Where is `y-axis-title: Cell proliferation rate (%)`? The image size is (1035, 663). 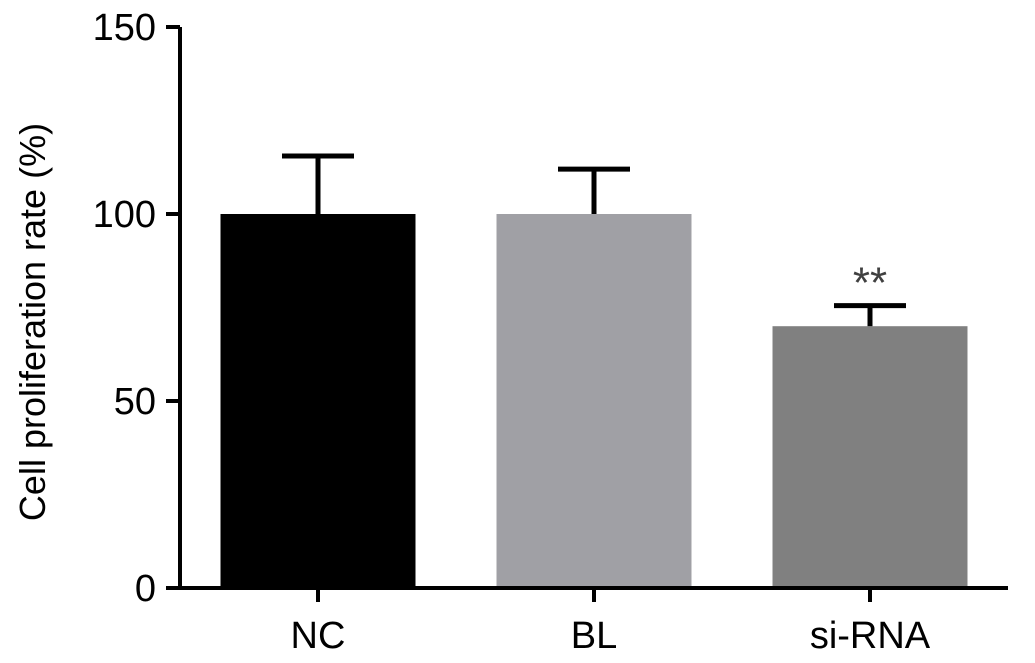 y-axis-title: Cell proliferation rate (%) is located at coordinates (32, 322).